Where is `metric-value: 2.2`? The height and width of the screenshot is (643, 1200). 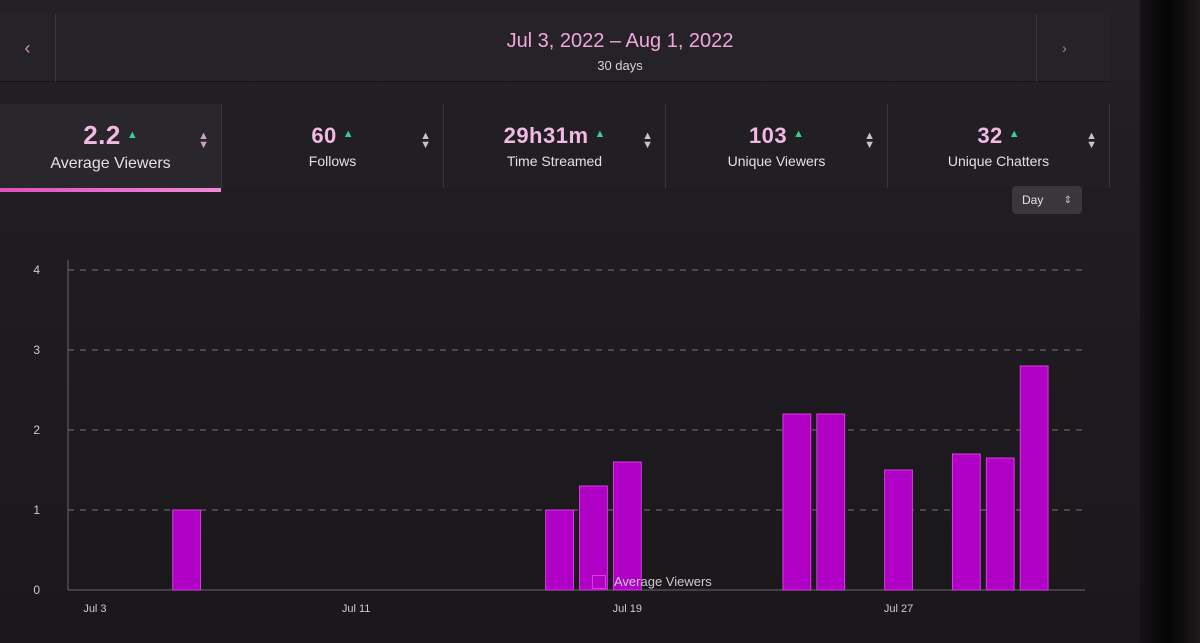
metric-value: 2.2 is located at coordinates (102, 134).